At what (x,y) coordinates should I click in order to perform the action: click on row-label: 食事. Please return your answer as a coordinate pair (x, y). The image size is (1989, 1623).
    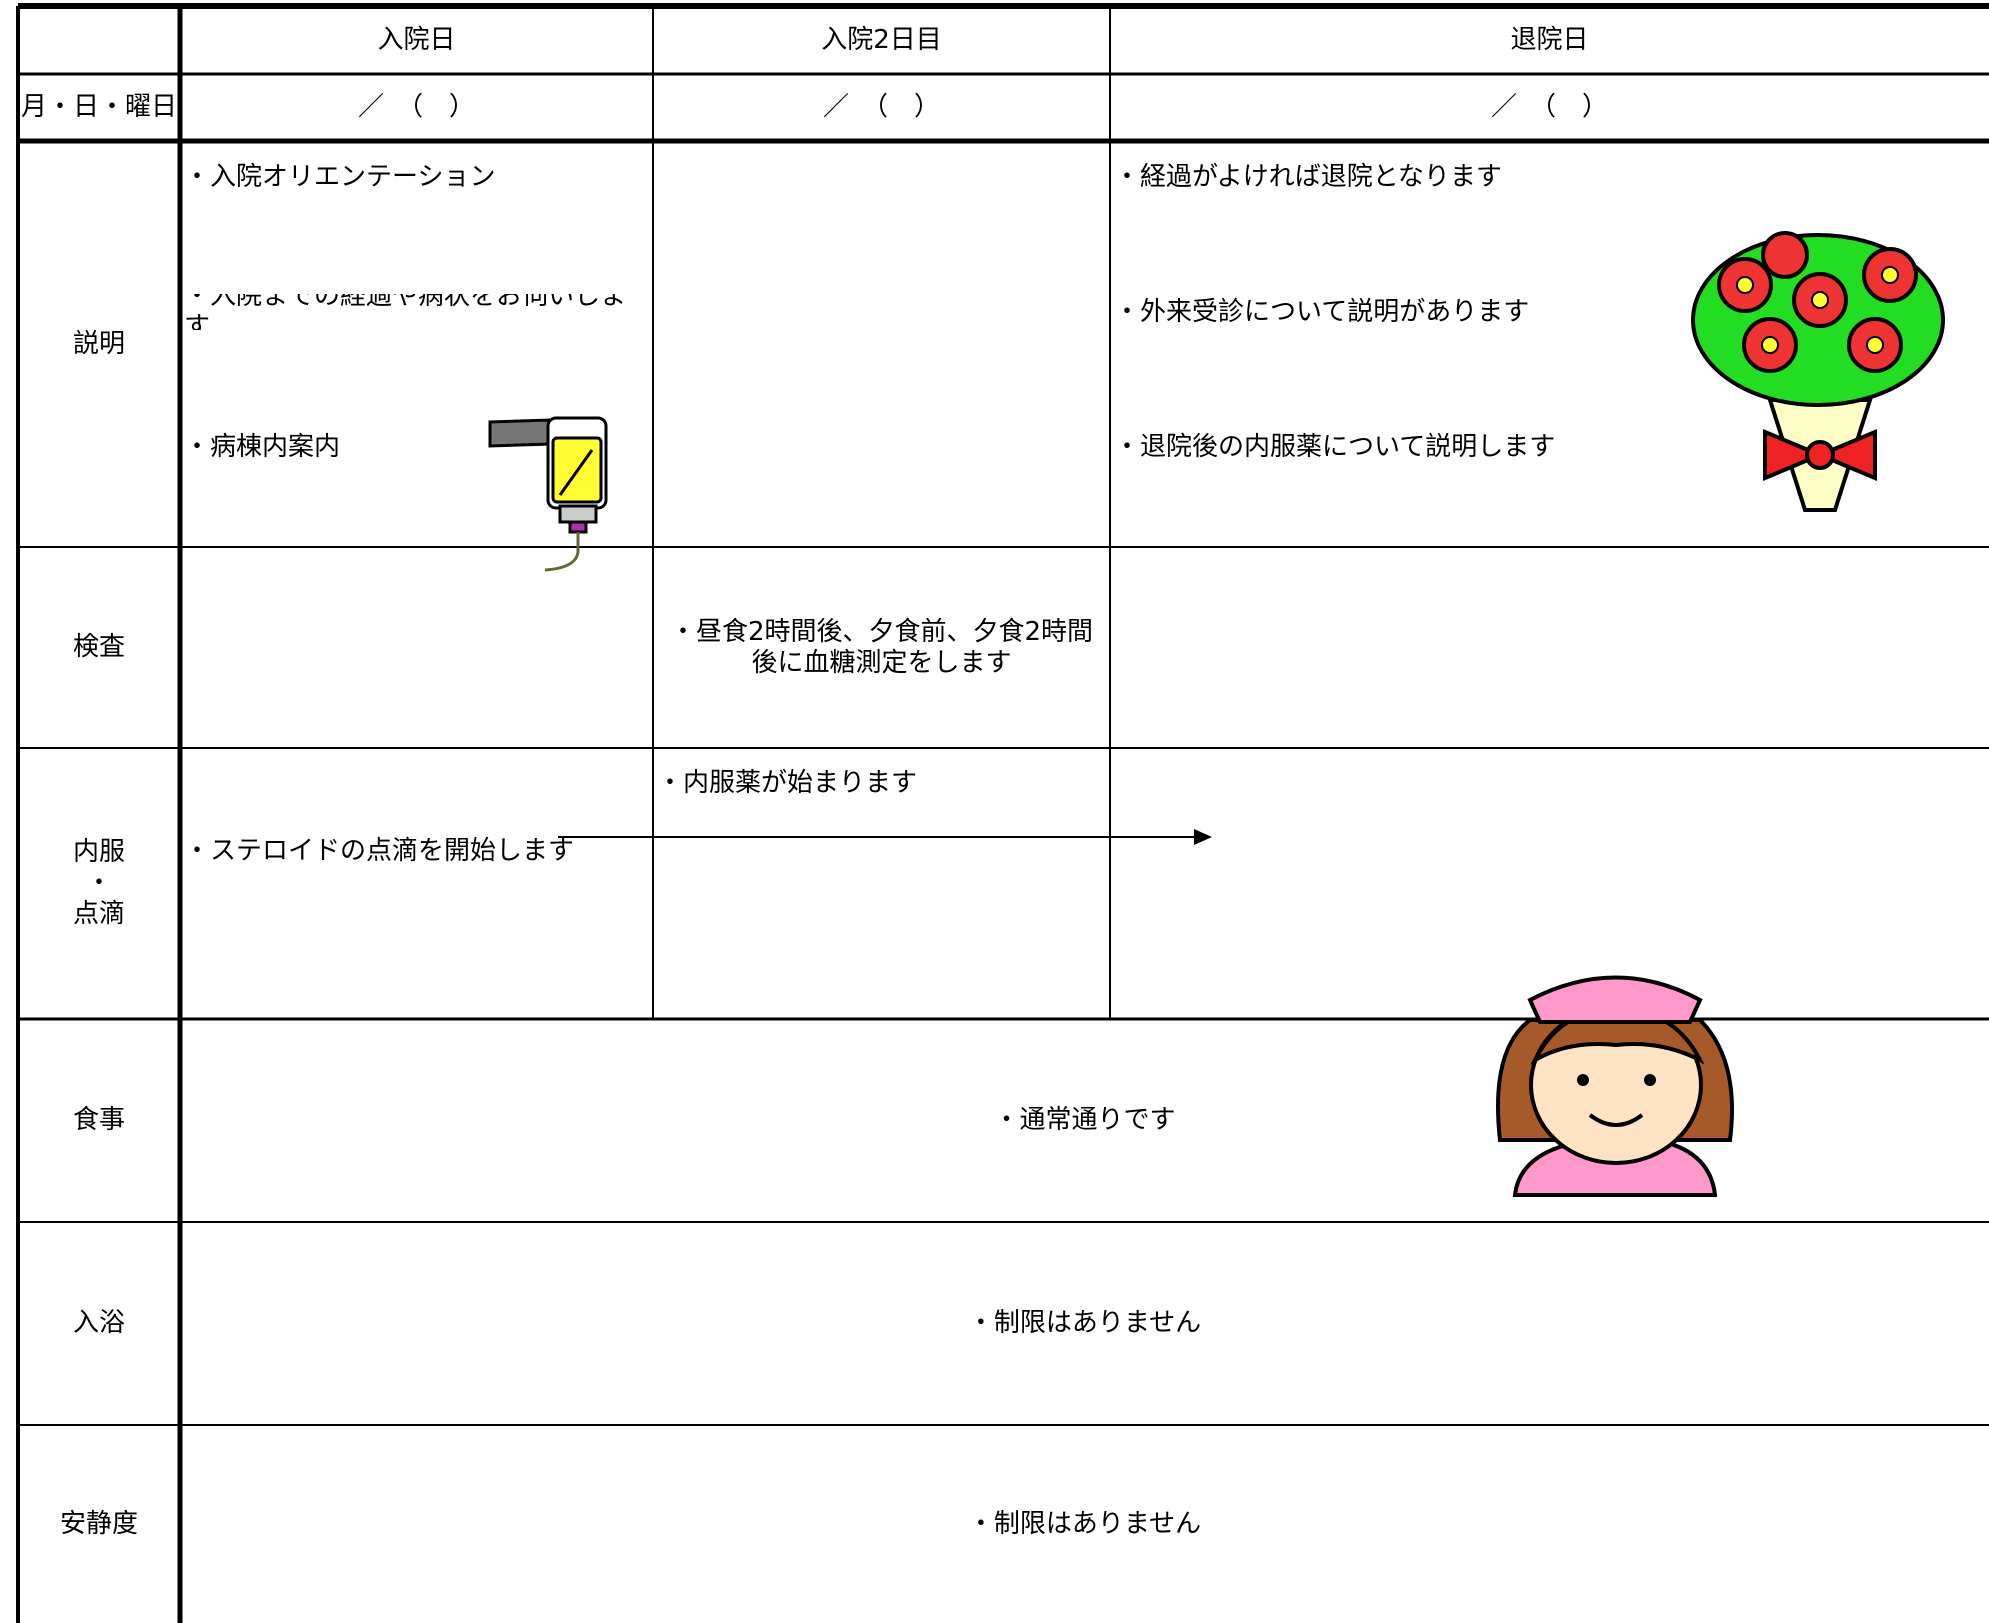
    Looking at the image, I should click on (98, 1120).